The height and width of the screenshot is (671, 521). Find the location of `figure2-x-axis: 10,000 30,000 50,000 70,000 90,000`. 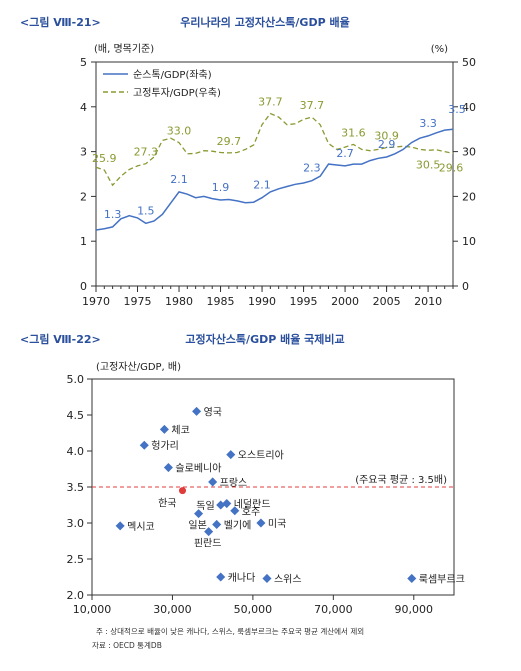

figure2-x-axis: 10,000 30,000 50,000 70,000 90,000 is located at coordinates (253, 605).